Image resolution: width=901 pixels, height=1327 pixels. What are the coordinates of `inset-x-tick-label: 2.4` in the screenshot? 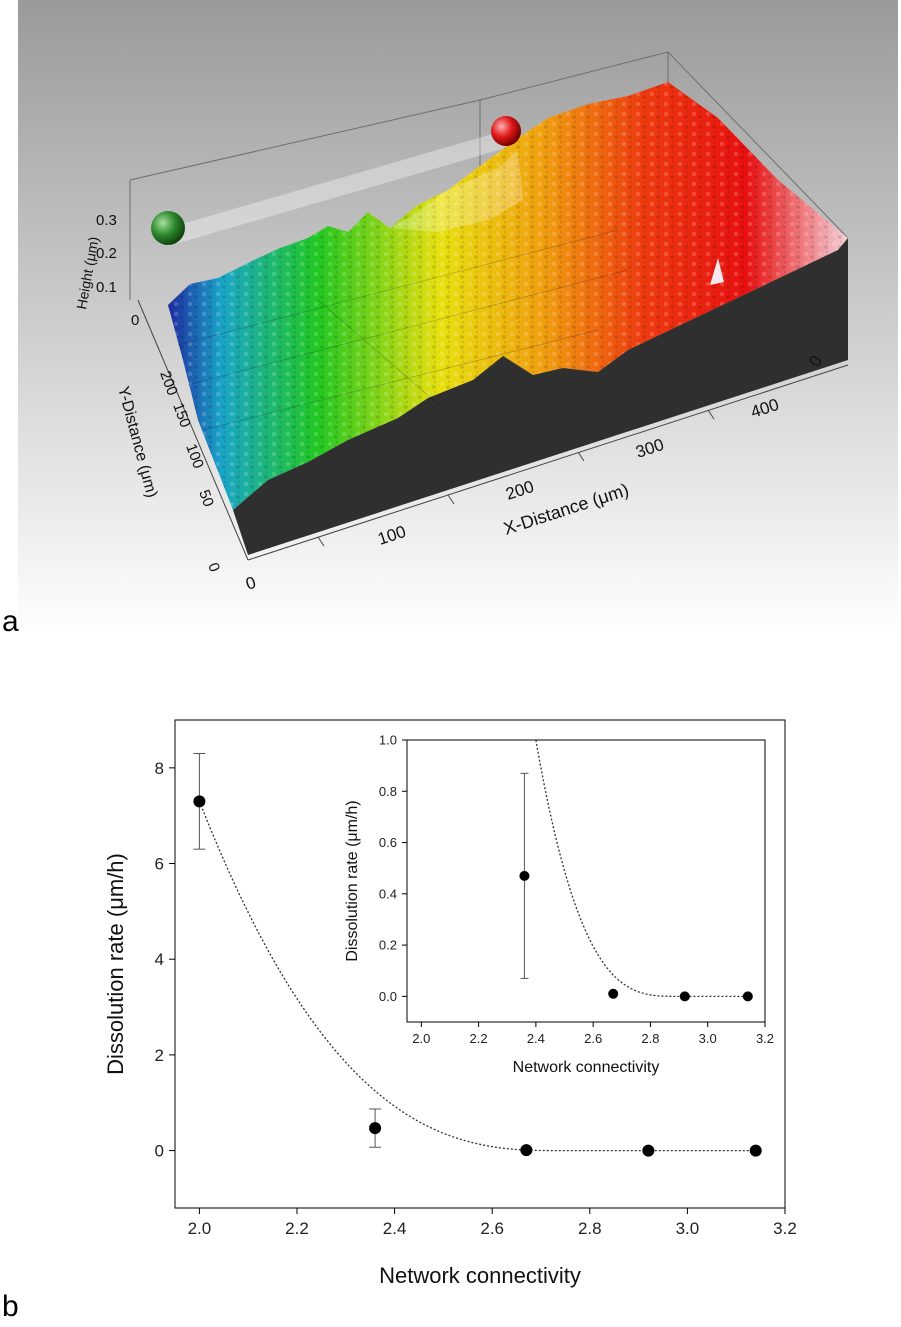 It's located at (536, 1038).